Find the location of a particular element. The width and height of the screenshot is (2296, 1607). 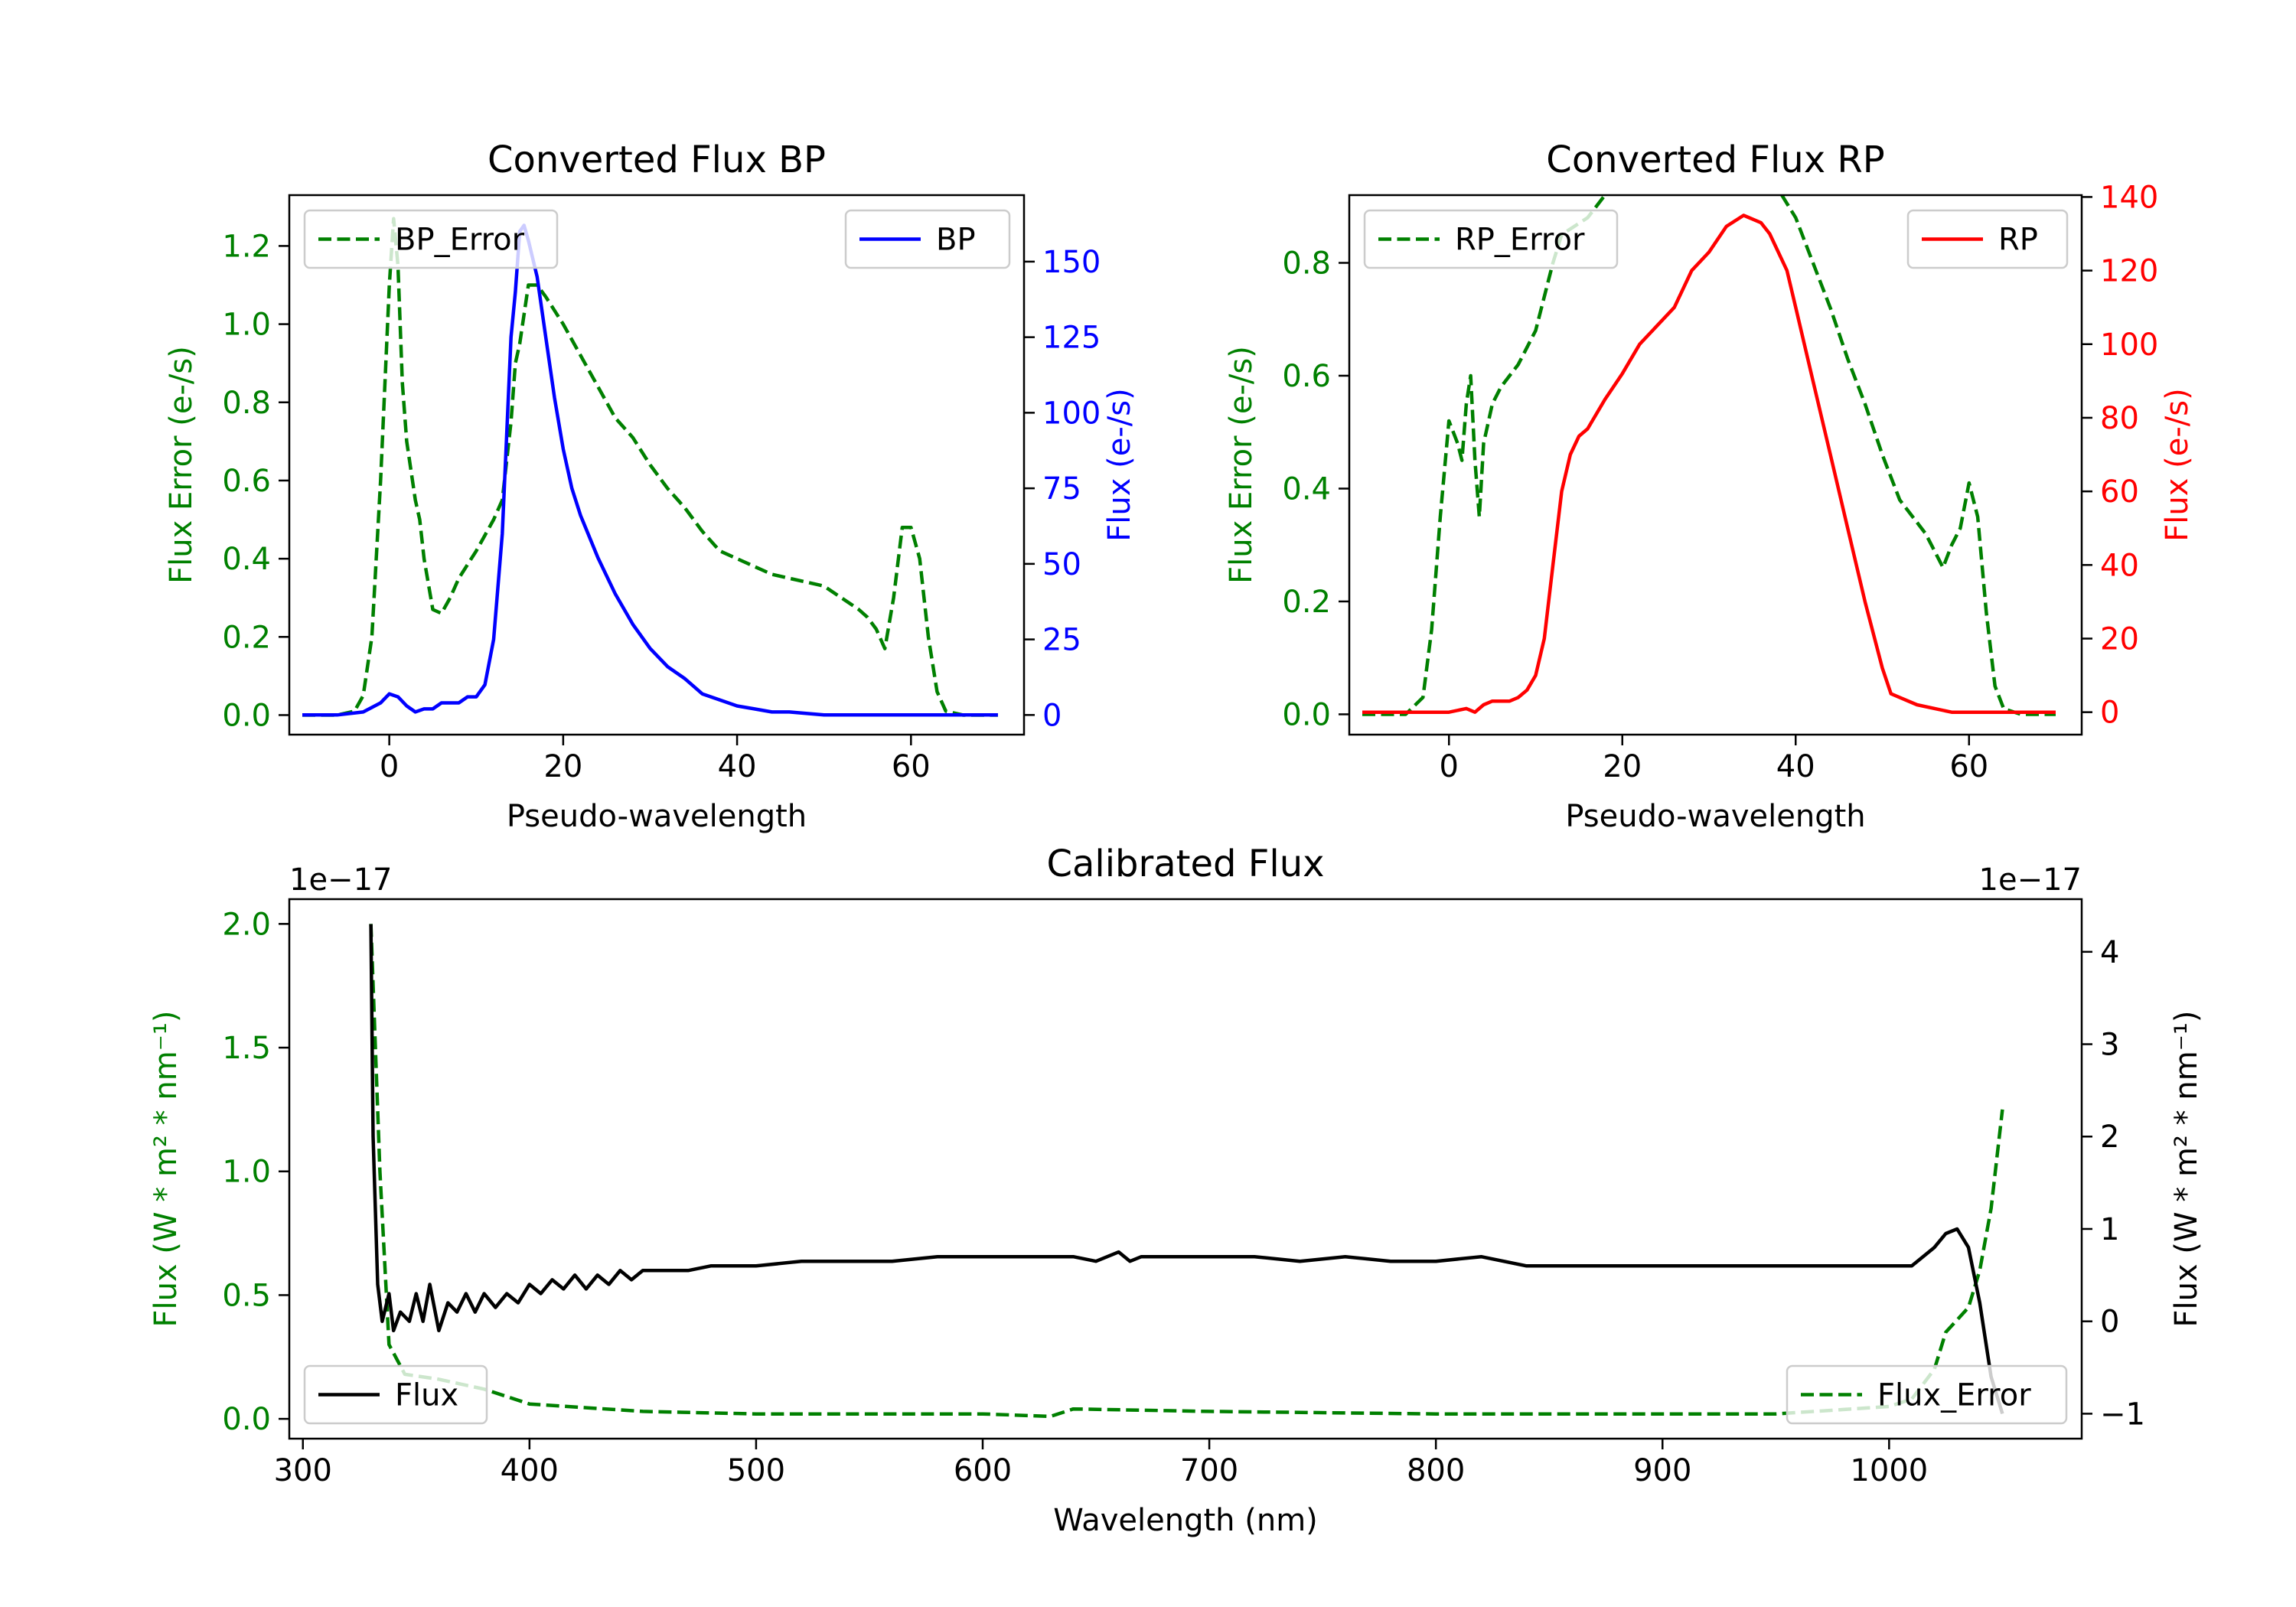

legend-label: RP_Error is located at coordinates (1520, 240).